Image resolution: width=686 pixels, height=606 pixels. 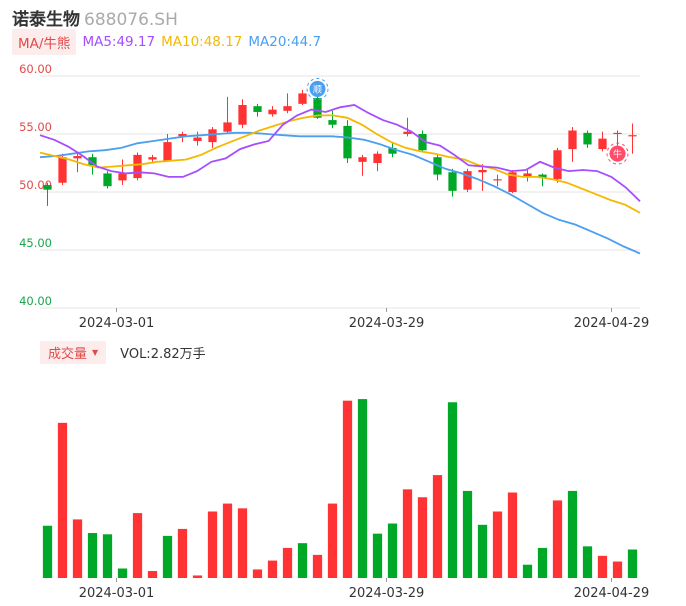 I want to click on y-tick-label: 60.00, so click(x=35, y=69).